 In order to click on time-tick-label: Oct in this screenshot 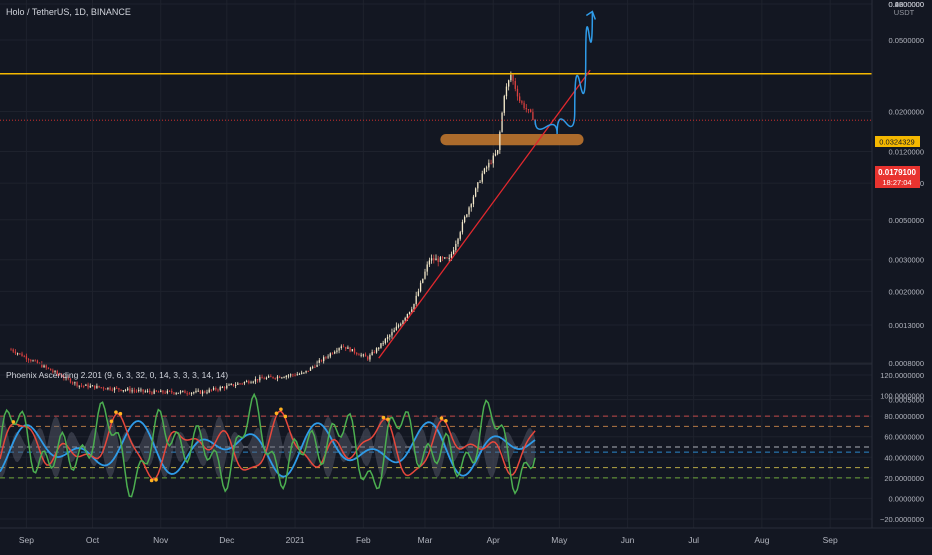, I will do `click(93, 540)`.